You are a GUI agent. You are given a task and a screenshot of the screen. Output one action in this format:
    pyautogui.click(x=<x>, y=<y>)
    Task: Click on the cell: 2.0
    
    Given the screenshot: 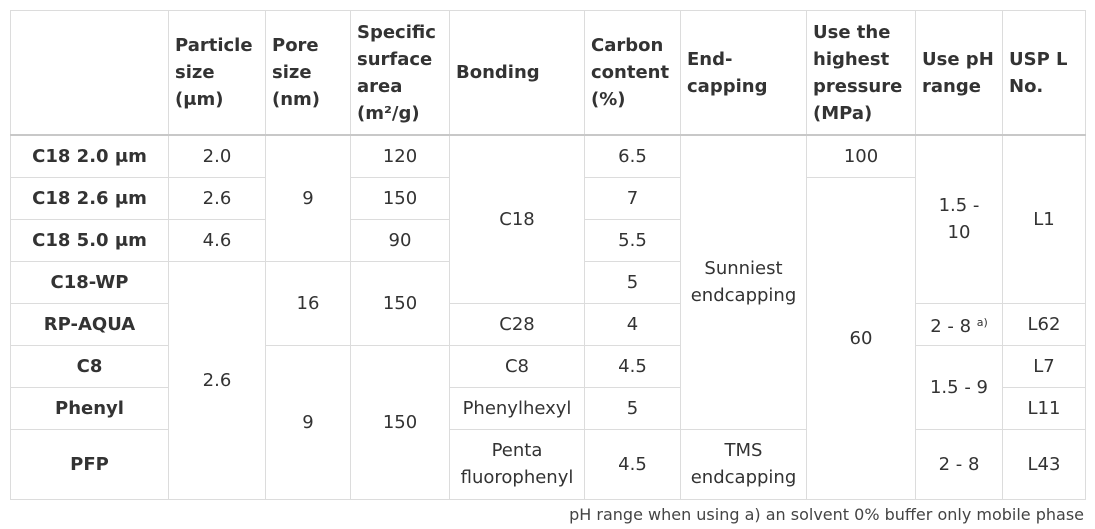 What is the action you would take?
    pyautogui.click(x=217, y=156)
    